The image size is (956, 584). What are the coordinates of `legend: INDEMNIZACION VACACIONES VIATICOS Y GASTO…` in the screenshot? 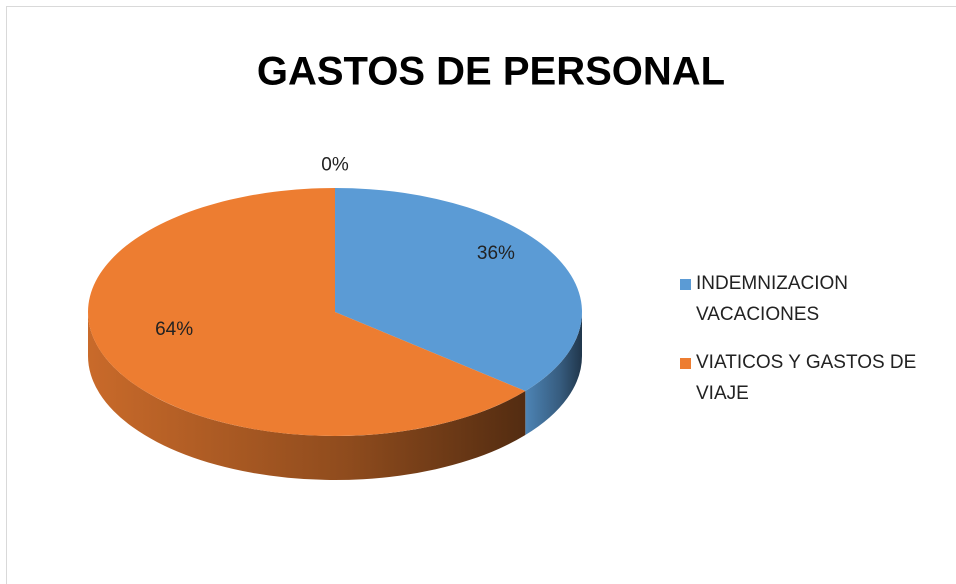 It's located at (811, 347).